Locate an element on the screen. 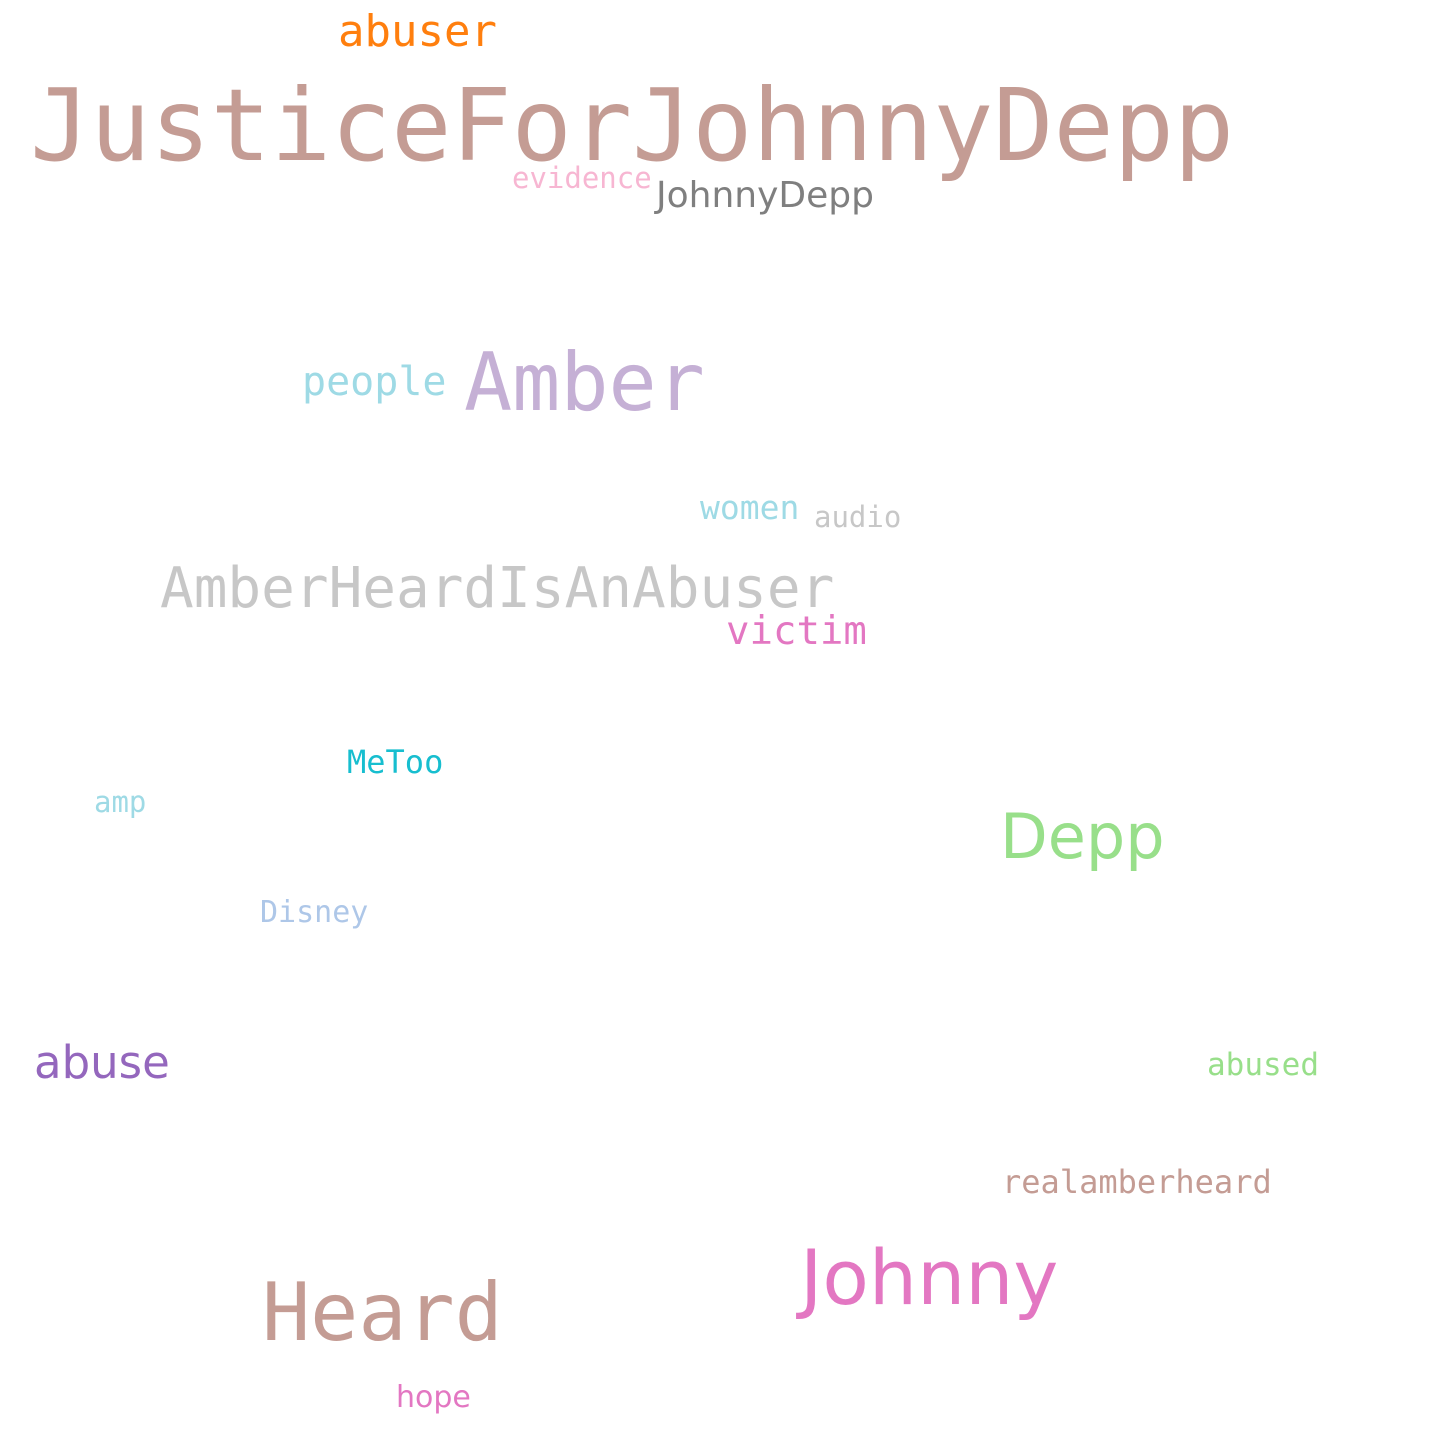  word-amp: amp is located at coordinates (120, 802).